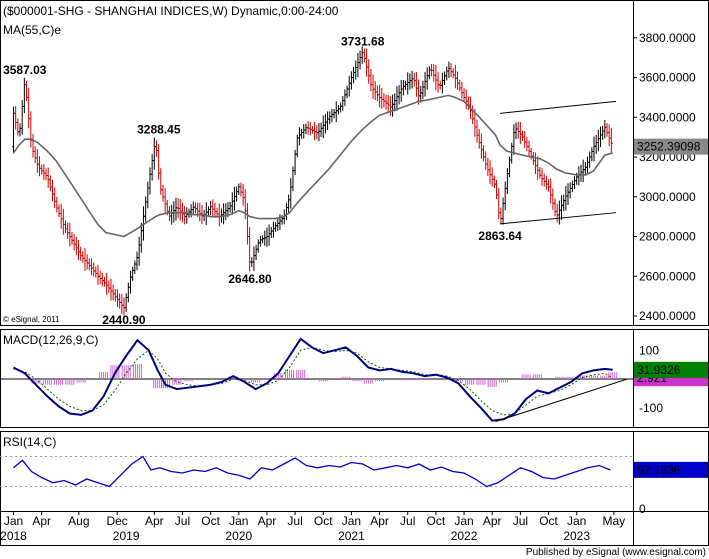 This screenshot has width=709, height=559. What do you see at coordinates (464, 536) in the screenshot?
I see `x-year-label: 2022` at bounding box center [464, 536].